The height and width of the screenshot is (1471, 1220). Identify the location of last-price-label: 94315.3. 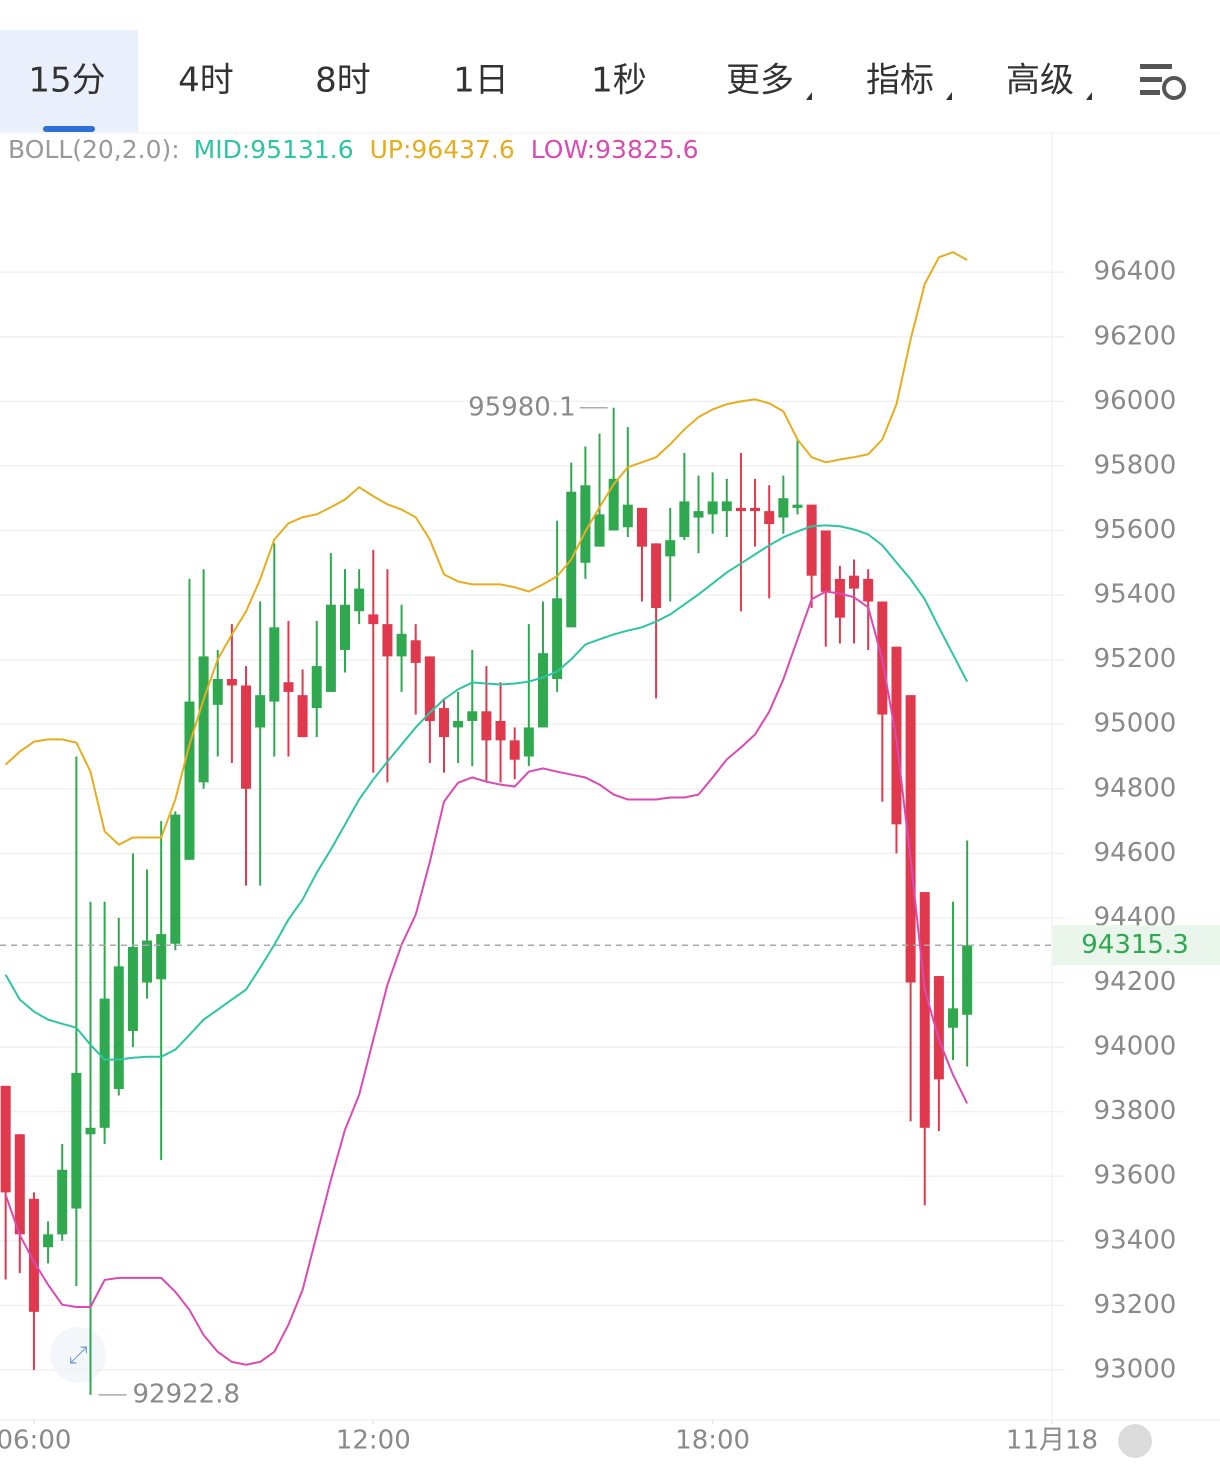
(1135, 945).